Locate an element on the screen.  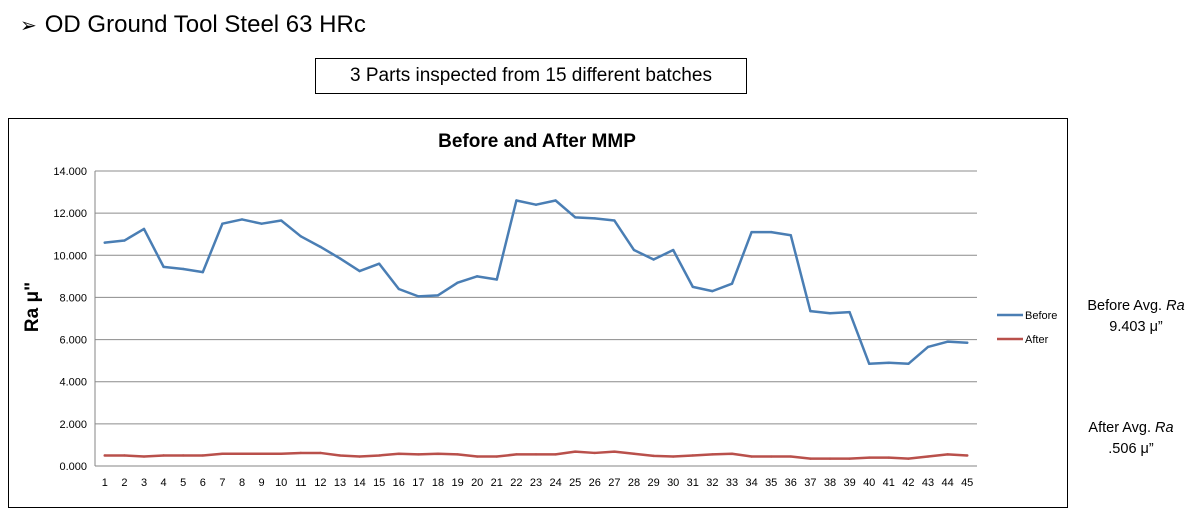
y-tick-label: 0.000 is located at coordinates (73, 467).